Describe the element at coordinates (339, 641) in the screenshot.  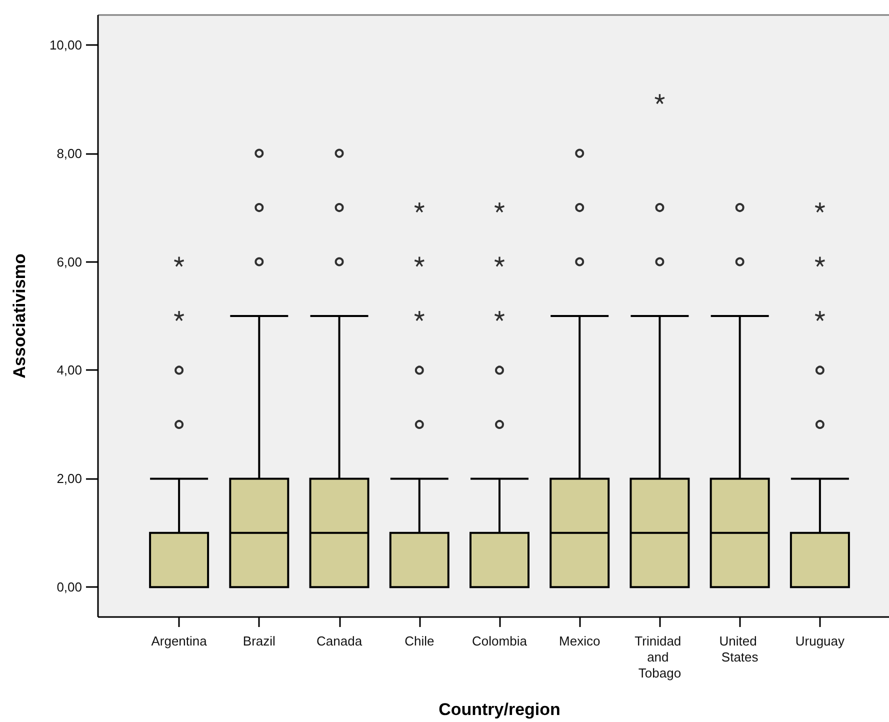
I see `x-tick-label: Canada` at that location.